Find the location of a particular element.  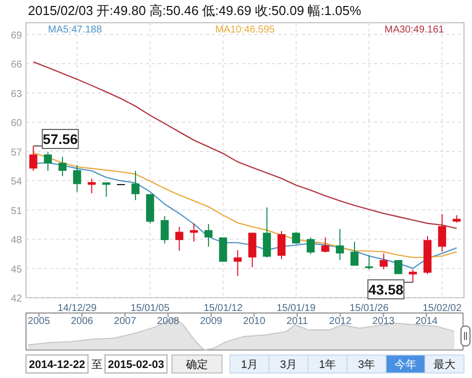

text: 最大 is located at coordinates (445, 364).